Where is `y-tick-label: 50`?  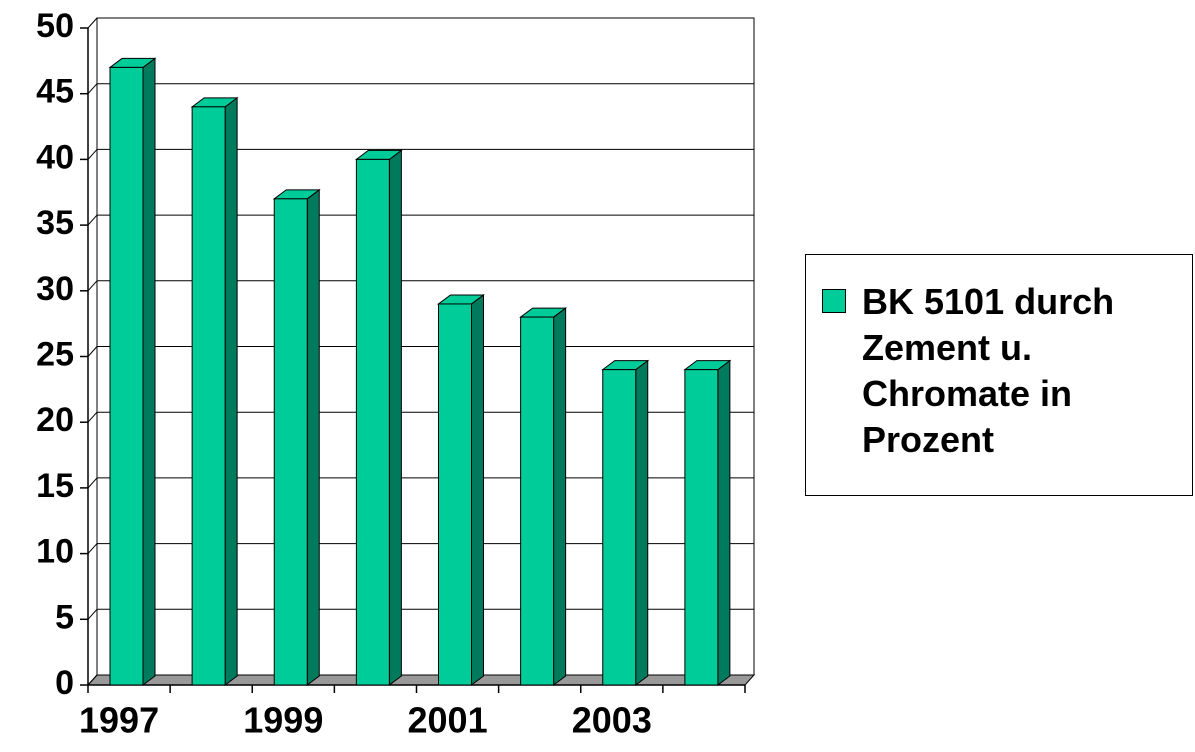 y-tick-label: 50 is located at coordinates (55, 26).